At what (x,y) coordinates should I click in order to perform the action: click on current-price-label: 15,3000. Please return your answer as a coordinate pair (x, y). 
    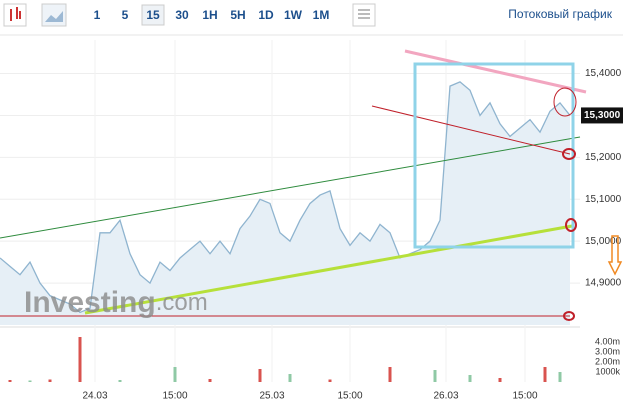
    Looking at the image, I should click on (602, 115).